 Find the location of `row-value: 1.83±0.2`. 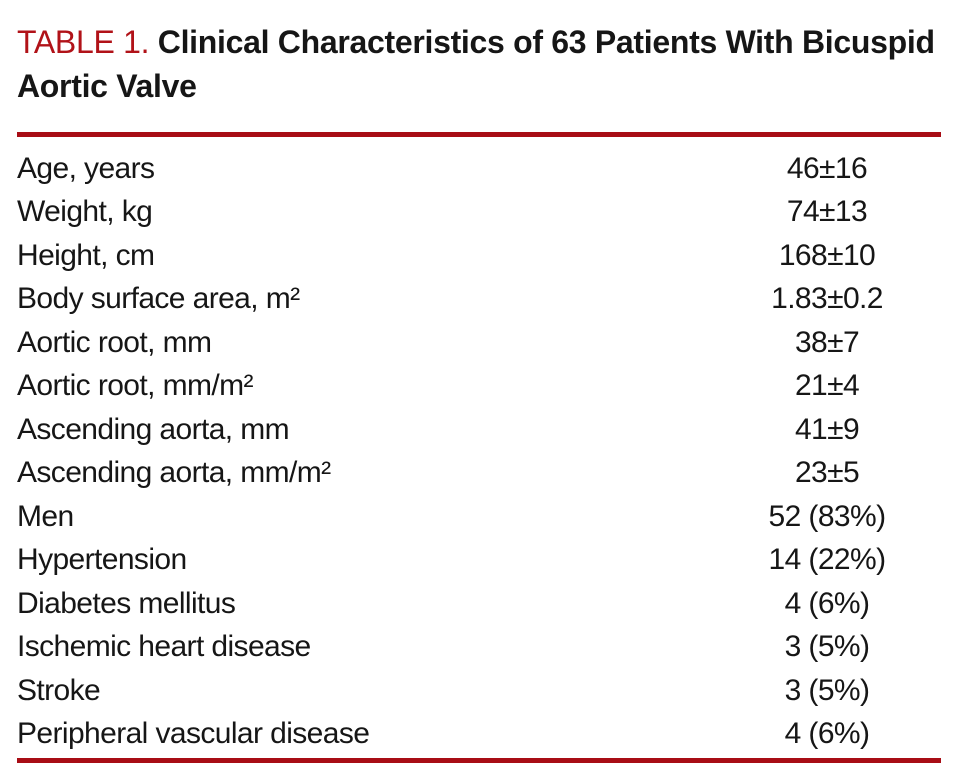

row-value: 1.83±0.2 is located at coordinates (827, 299).